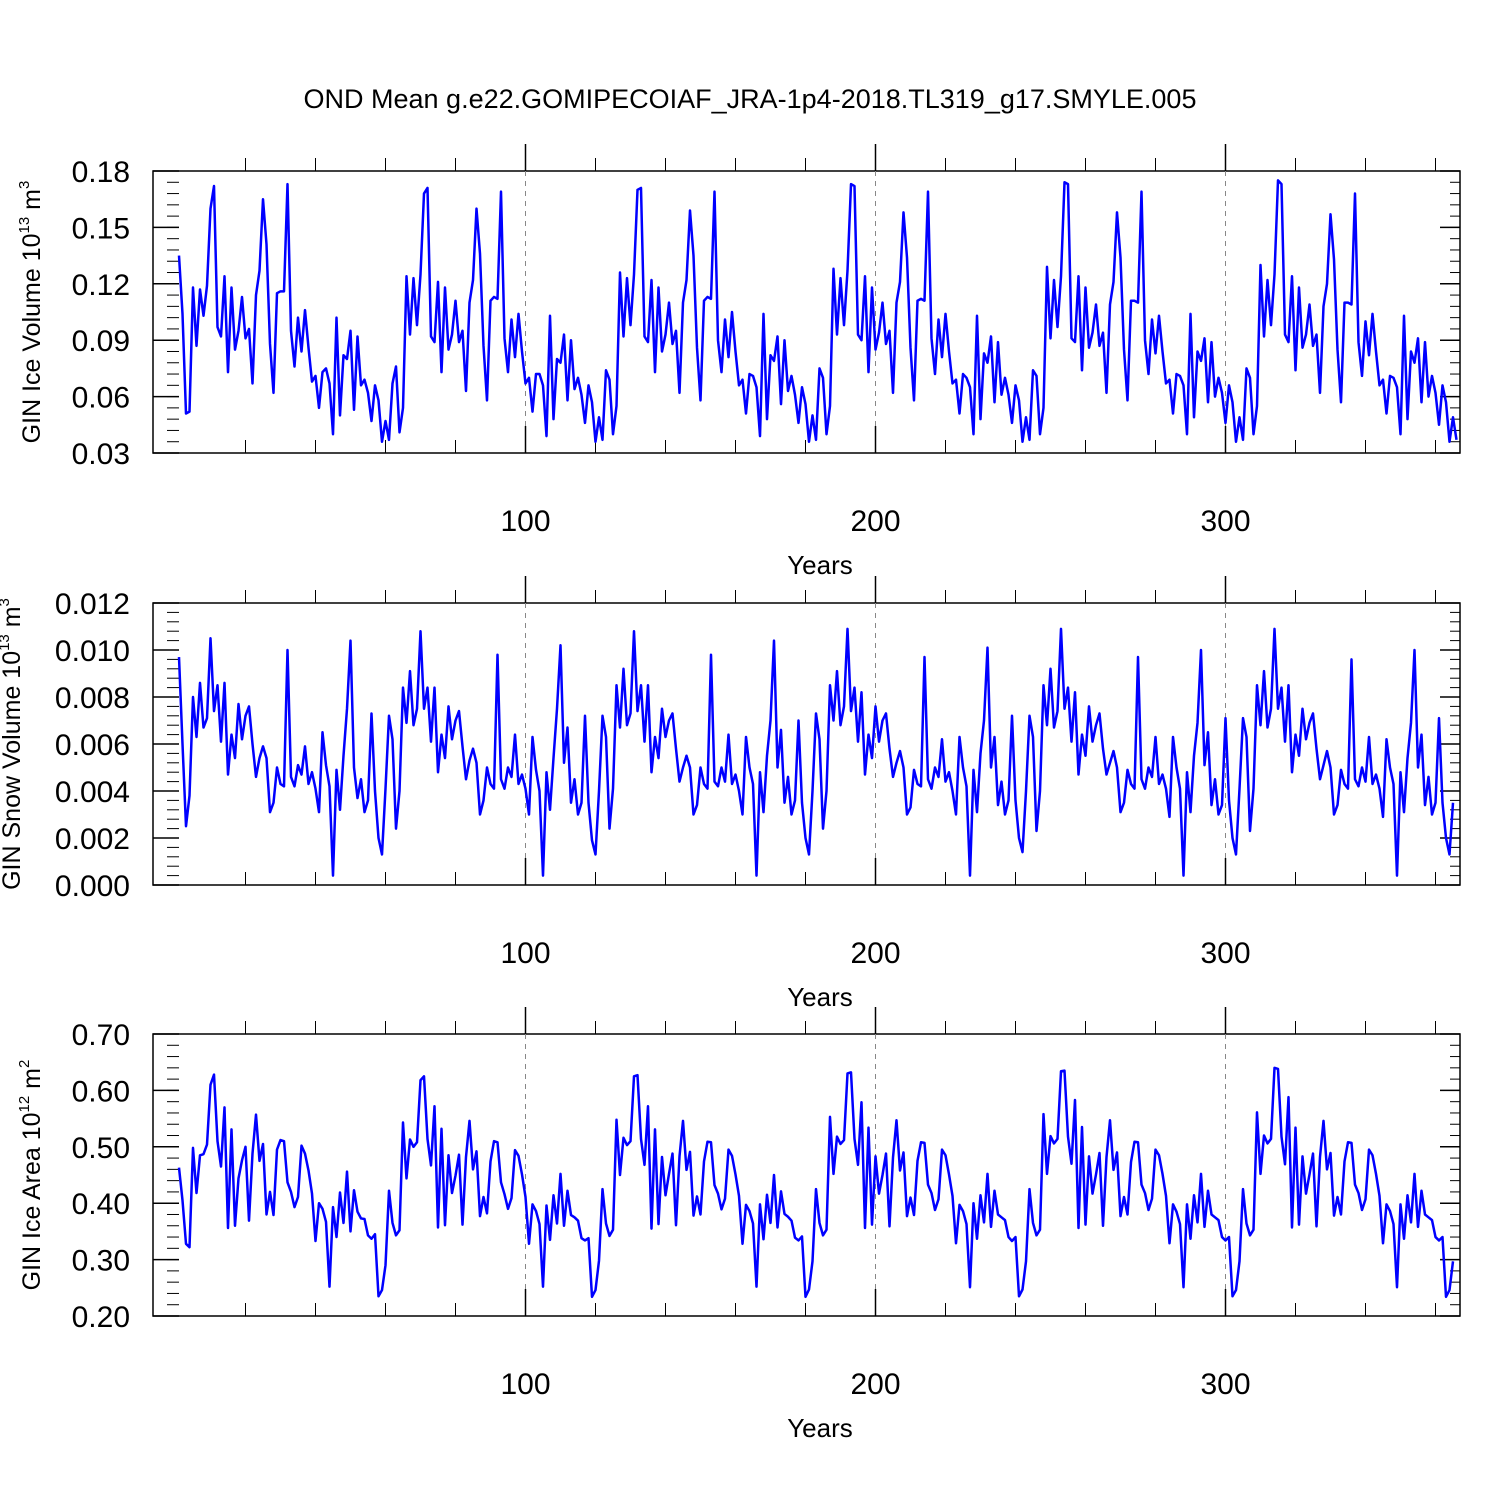 Image resolution: width=1500 pixels, height=1500 pixels. What do you see at coordinates (101, 1035) in the screenshot?
I see `y-tick-label: 0.70` at bounding box center [101, 1035].